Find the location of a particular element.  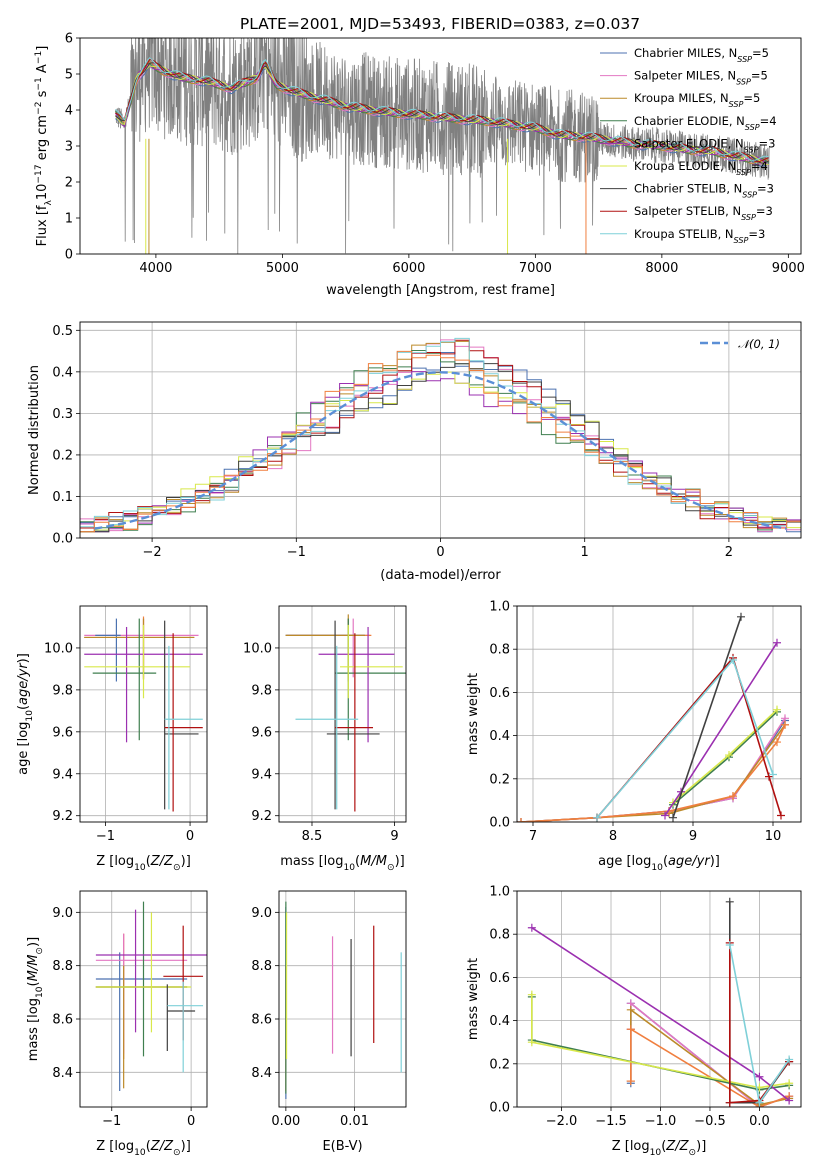

weight-vs-age-frame is located at coordinates (659, 714).